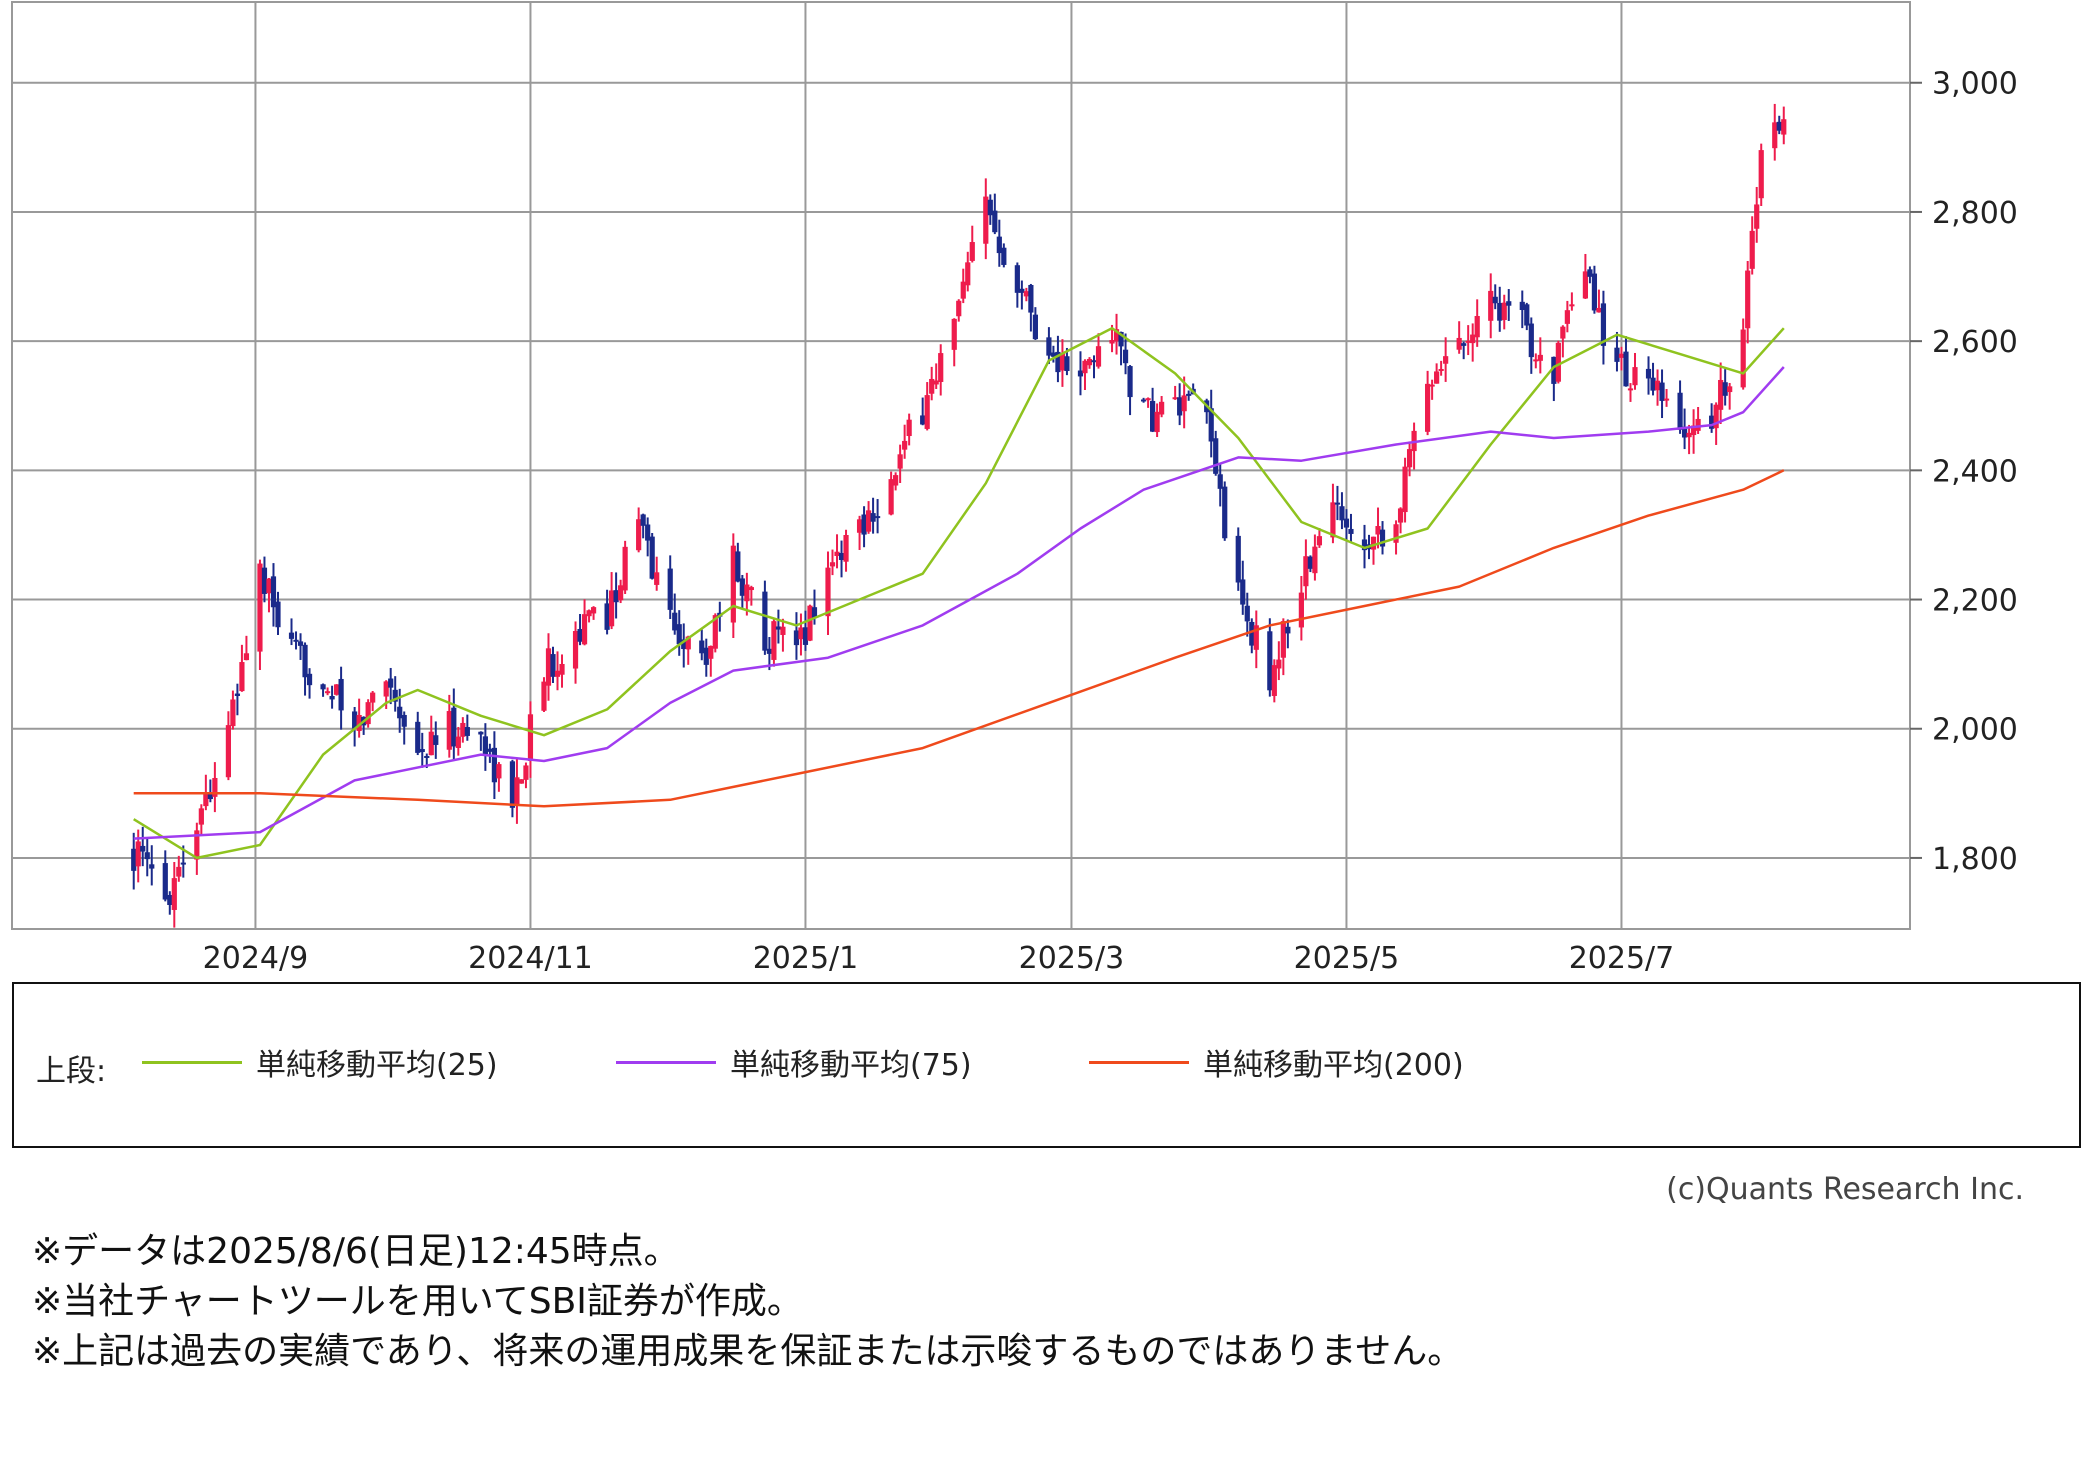 The height and width of the screenshot is (1463, 2090). I want to click on legend-label-ma25: 単純移動平均(25), so click(377, 1065).